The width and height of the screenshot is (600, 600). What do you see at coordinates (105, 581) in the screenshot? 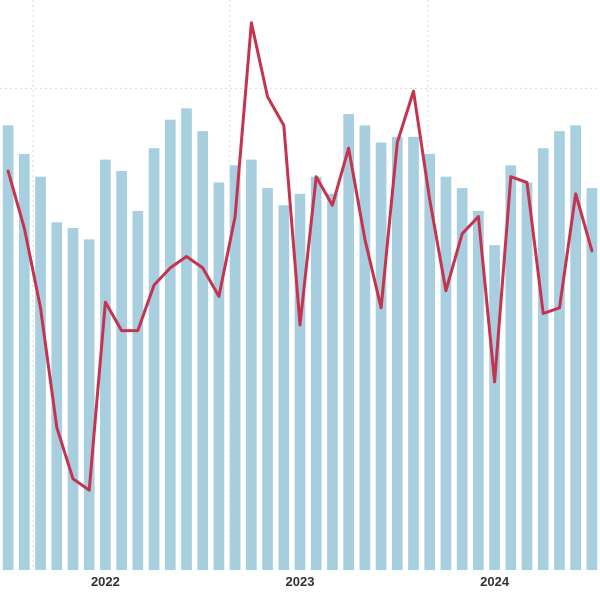
I see `x-axis-label: 2022` at bounding box center [105, 581].